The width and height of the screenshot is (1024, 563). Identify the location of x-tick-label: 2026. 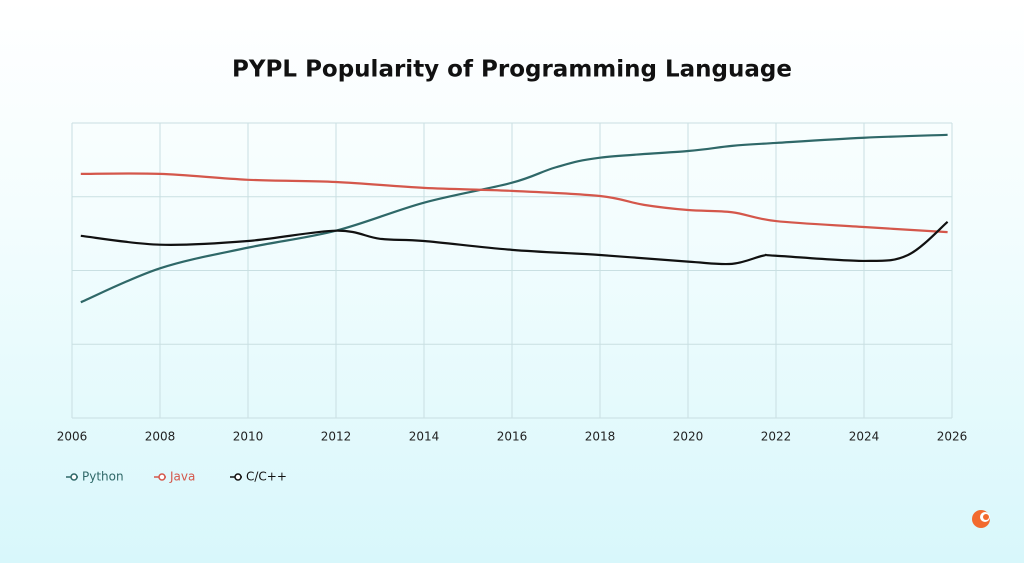
(952, 437).